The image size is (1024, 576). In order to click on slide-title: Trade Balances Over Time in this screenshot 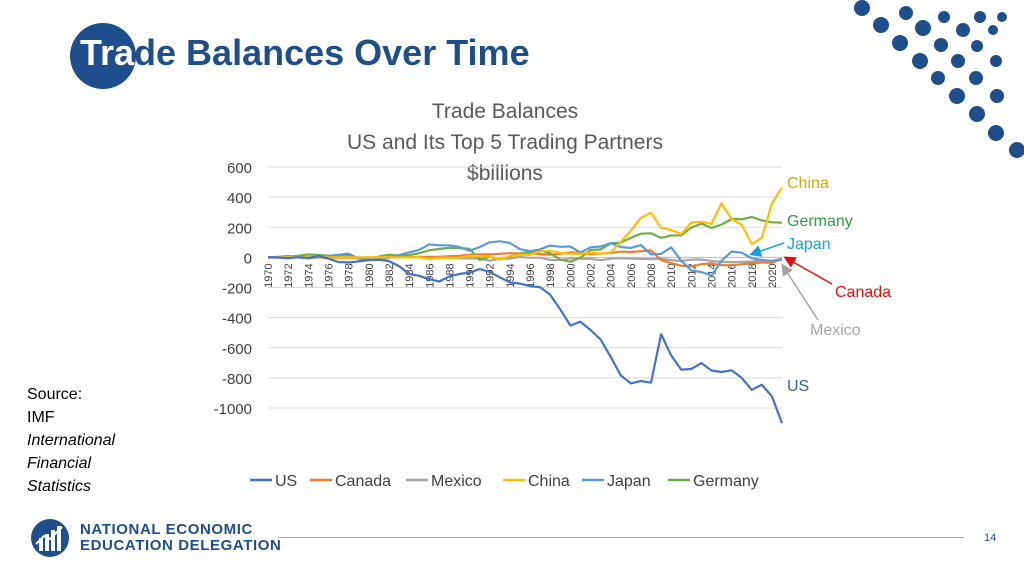, I will do `click(305, 53)`.